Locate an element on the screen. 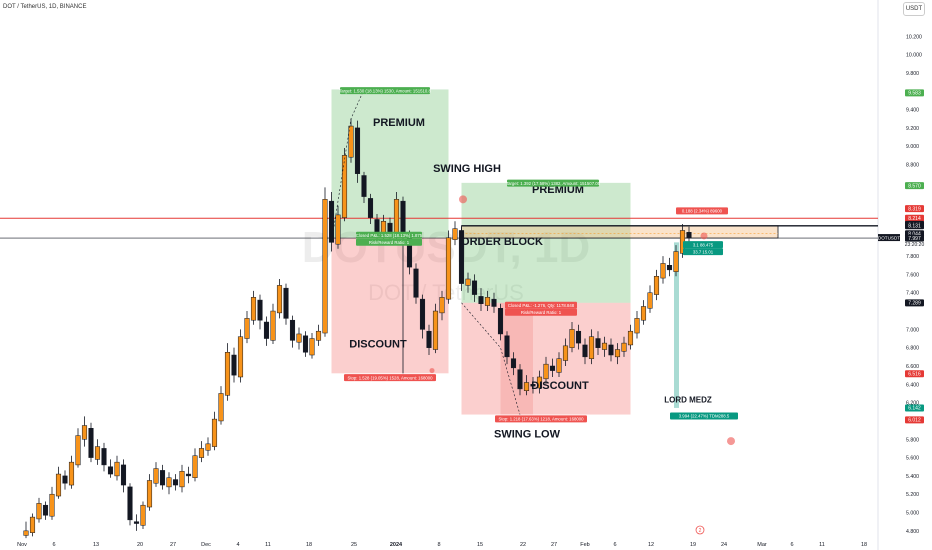 The width and height of the screenshot is (932, 550). price-tag-text: 8.570 is located at coordinates (914, 186).